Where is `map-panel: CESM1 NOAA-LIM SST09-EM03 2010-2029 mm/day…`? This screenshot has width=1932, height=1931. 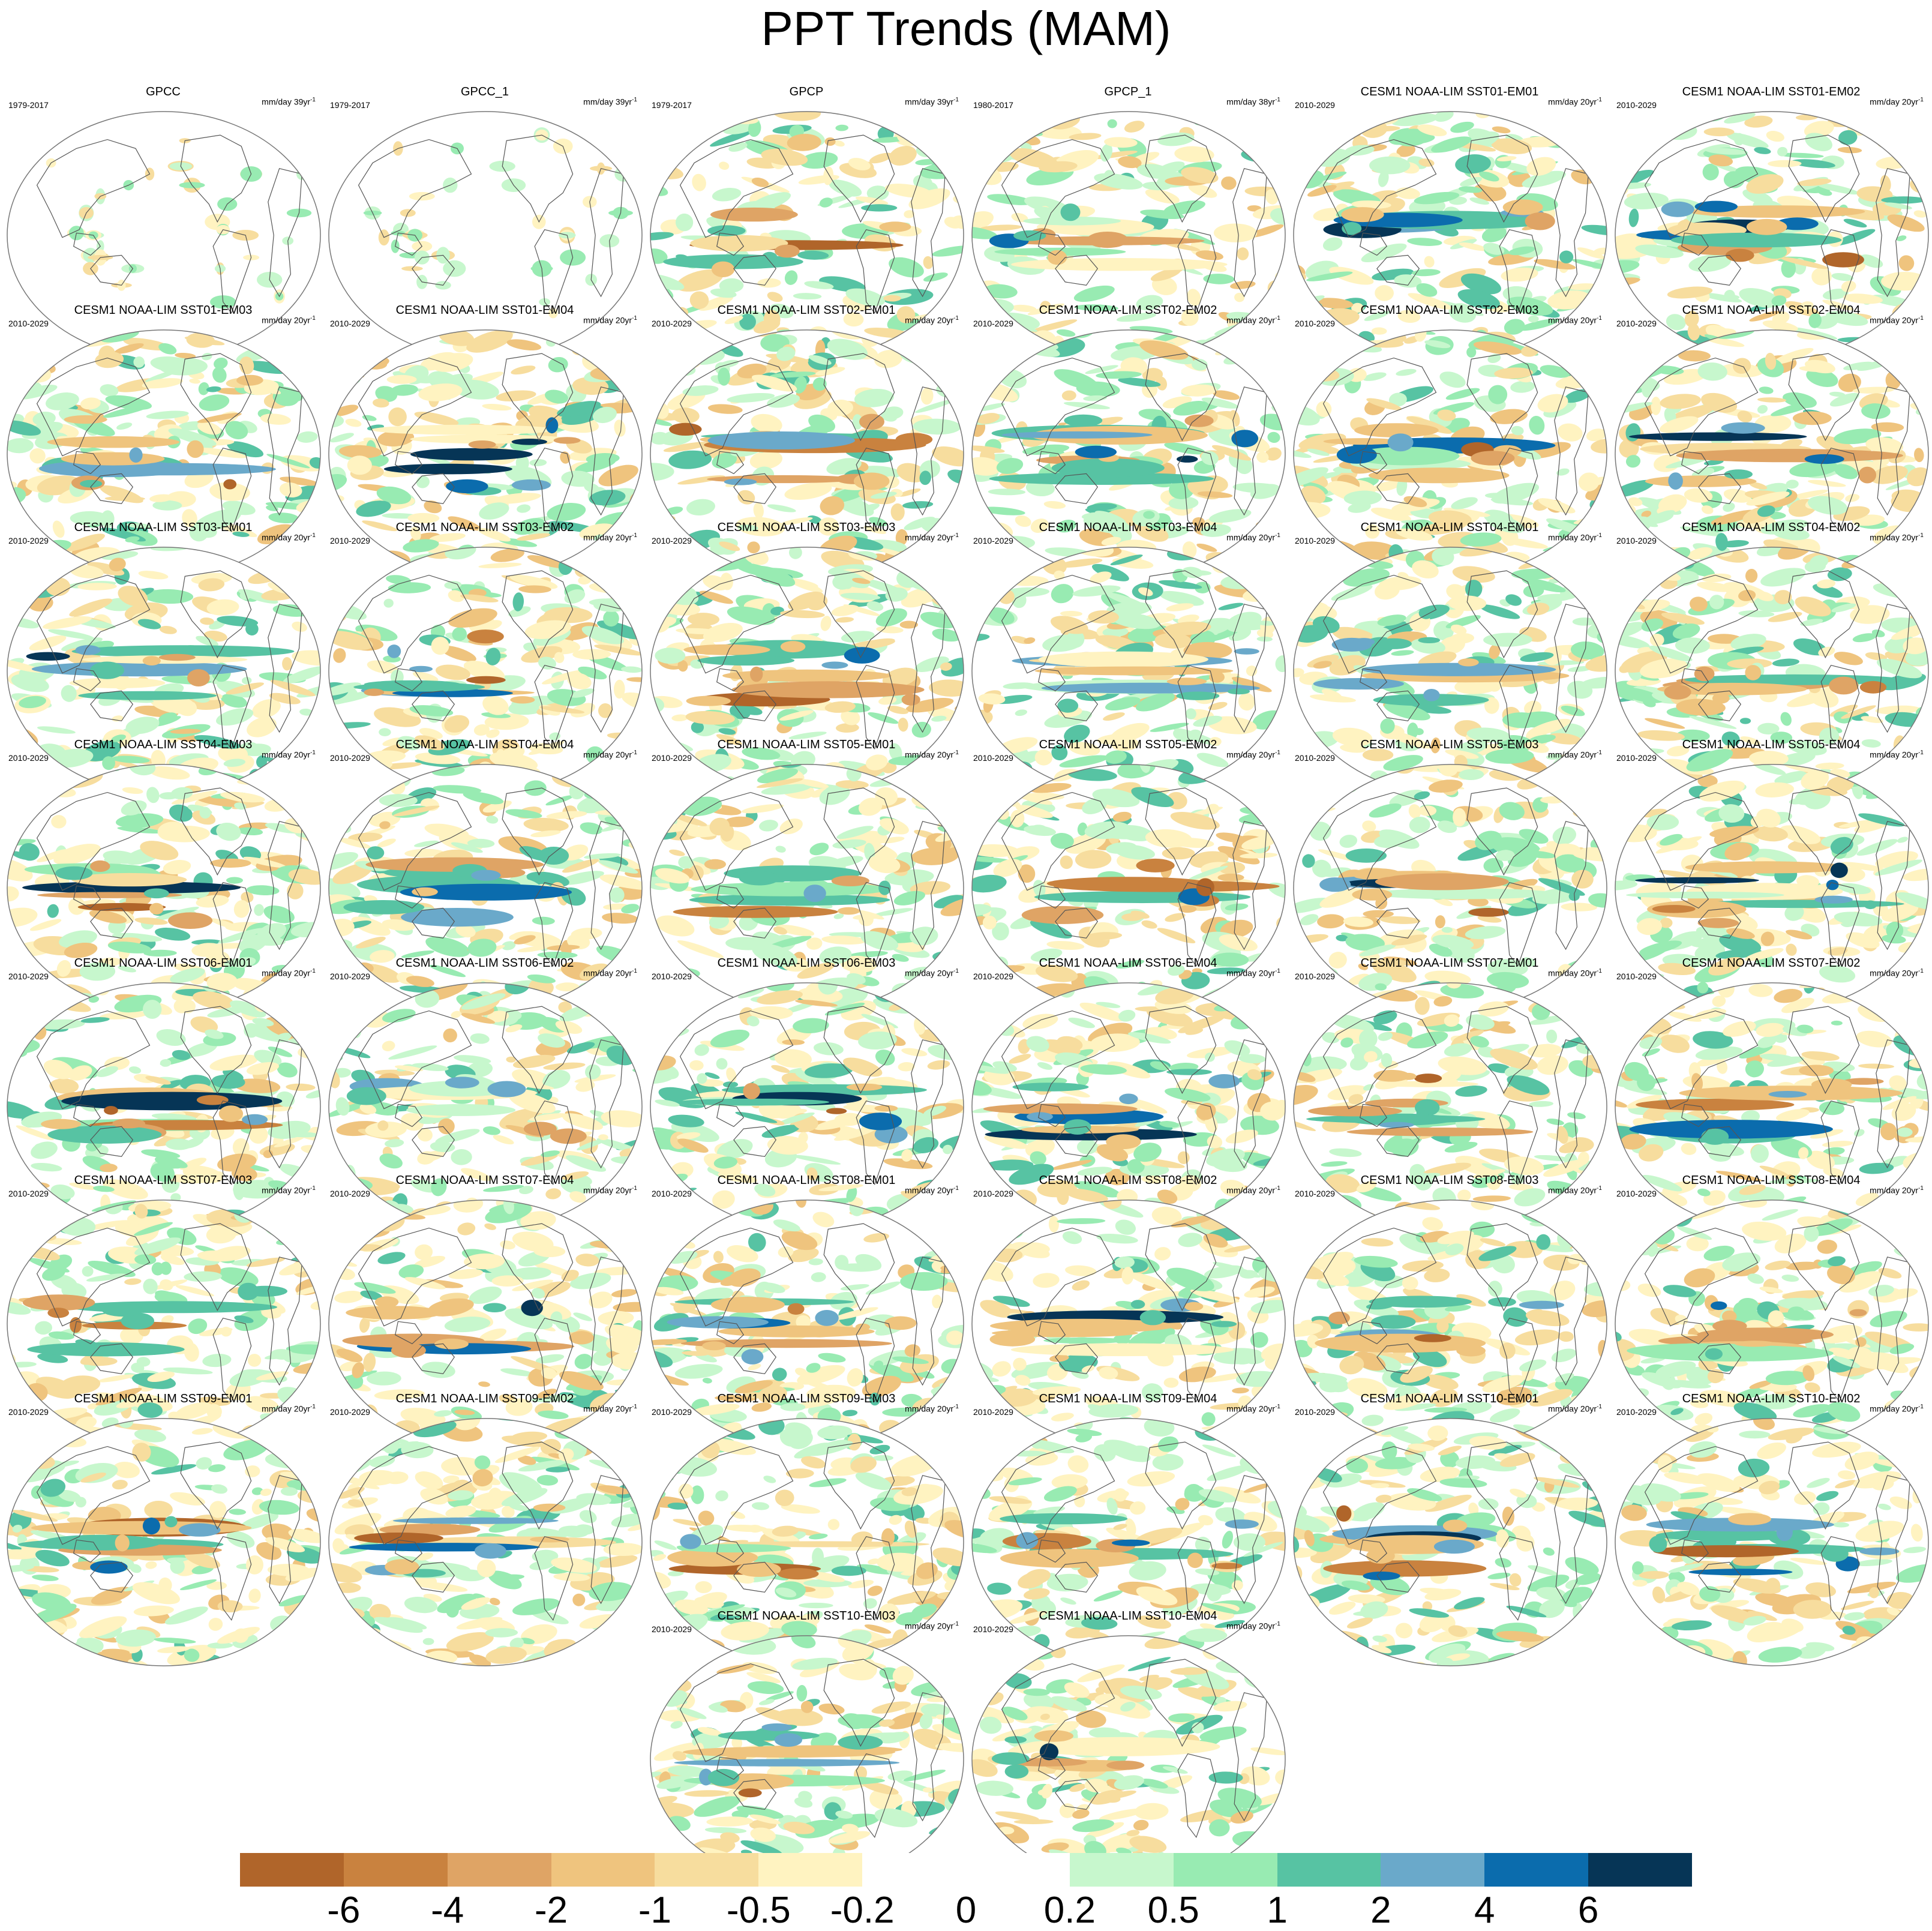 map-panel: CESM1 NOAA-LIM SST09-EM03 2010-2029 mm/day… is located at coordinates (806, 1532).